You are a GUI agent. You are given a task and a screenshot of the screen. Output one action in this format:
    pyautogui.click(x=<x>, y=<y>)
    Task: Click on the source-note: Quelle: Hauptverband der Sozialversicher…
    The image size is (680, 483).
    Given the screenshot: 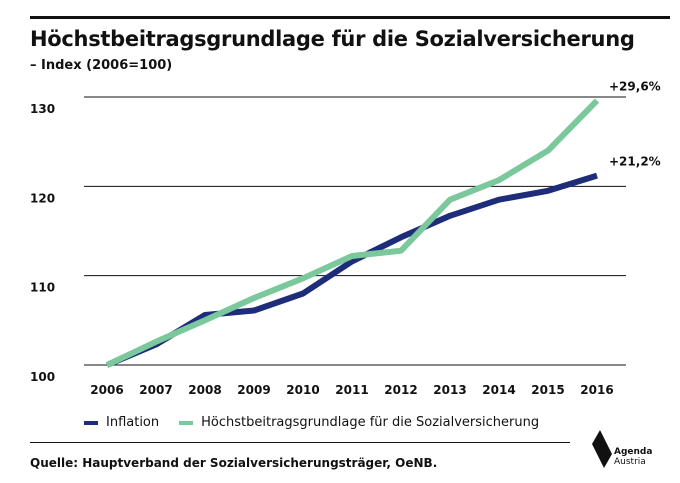 What is the action you would take?
    pyautogui.click(x=234, y=463)
    